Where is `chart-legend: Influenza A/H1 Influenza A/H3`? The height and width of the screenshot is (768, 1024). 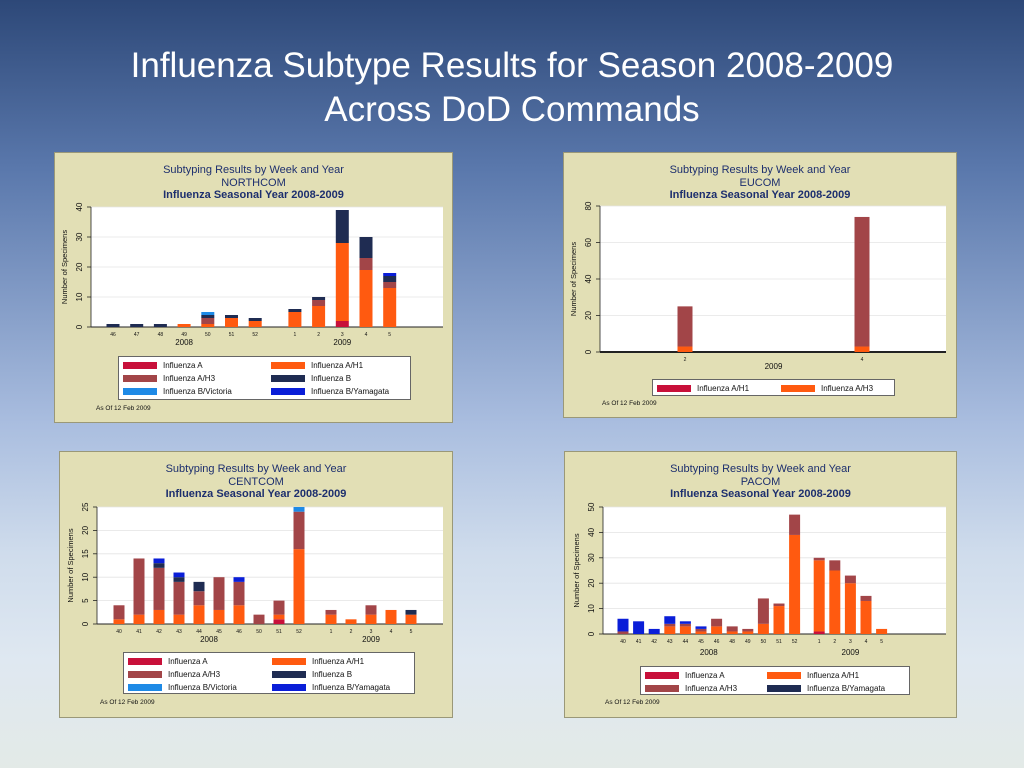 chart-legend: Influenza A/H1 Influenza A/H3 is located at coordinates (773, 387).